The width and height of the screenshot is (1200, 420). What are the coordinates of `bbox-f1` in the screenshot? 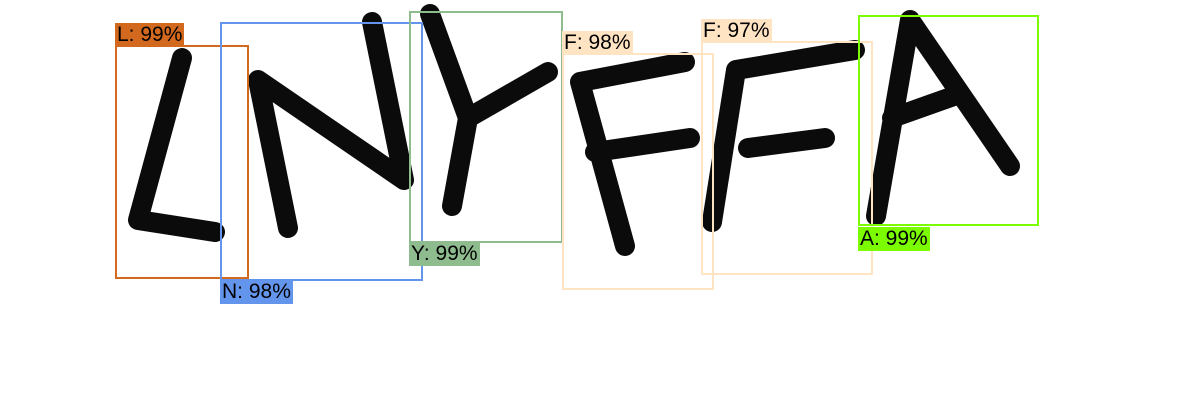 It's located at (638, 171).